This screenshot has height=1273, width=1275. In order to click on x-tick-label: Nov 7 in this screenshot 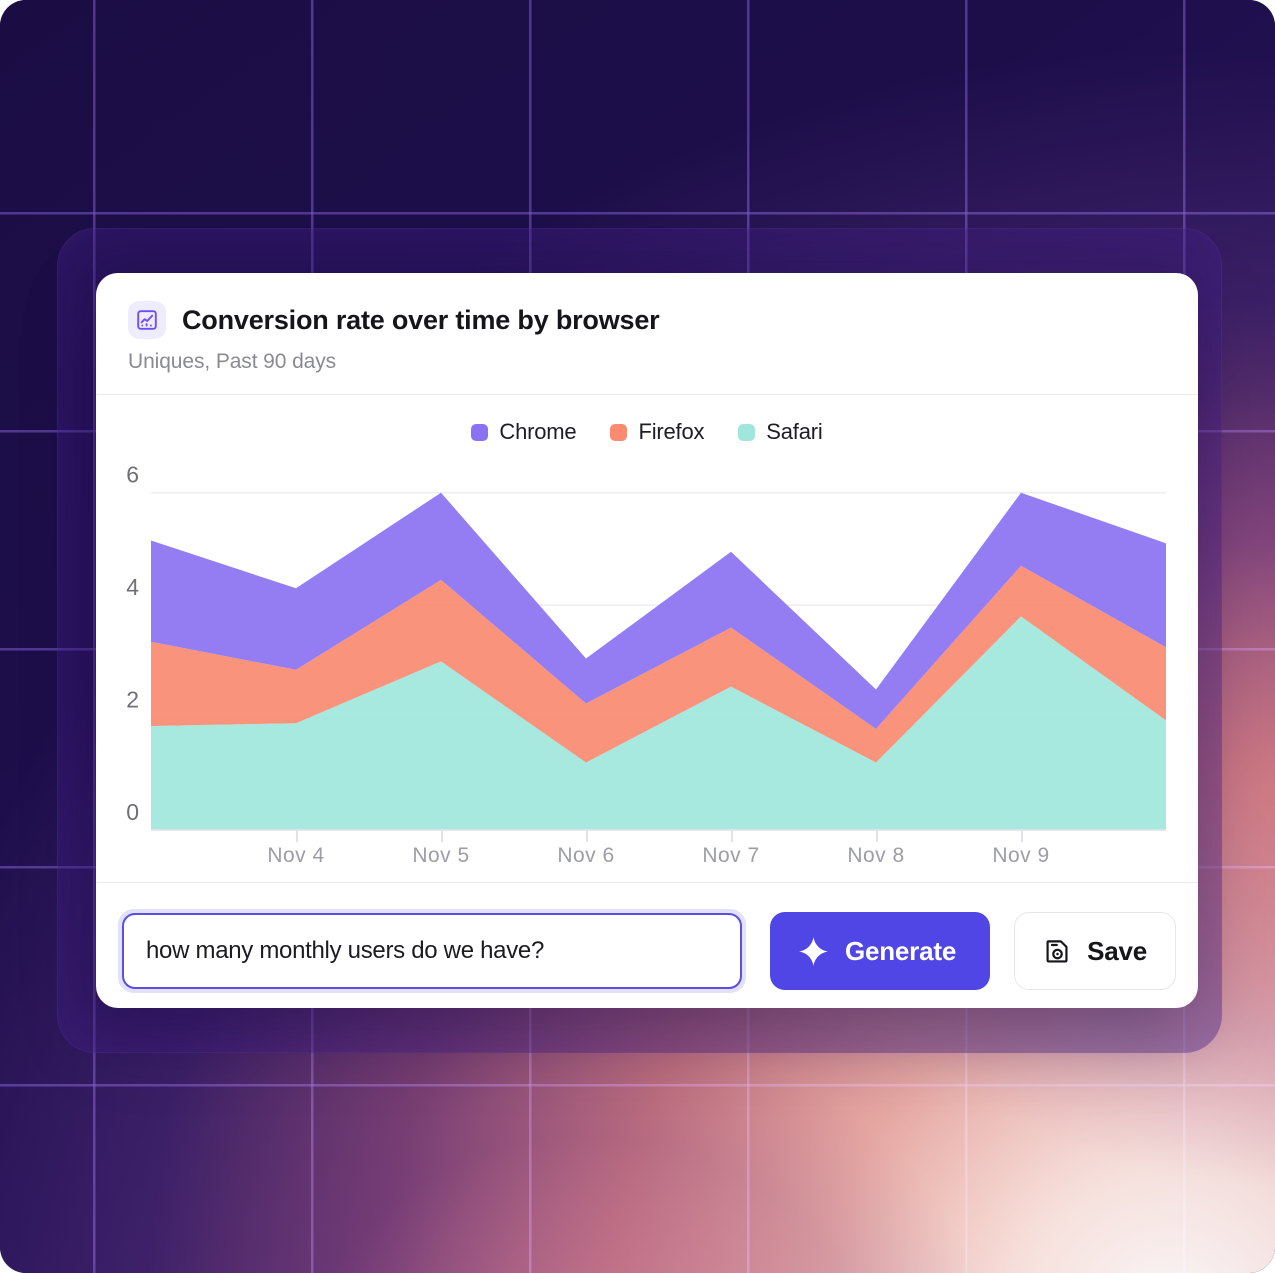, I will do `click(731, 855)`.